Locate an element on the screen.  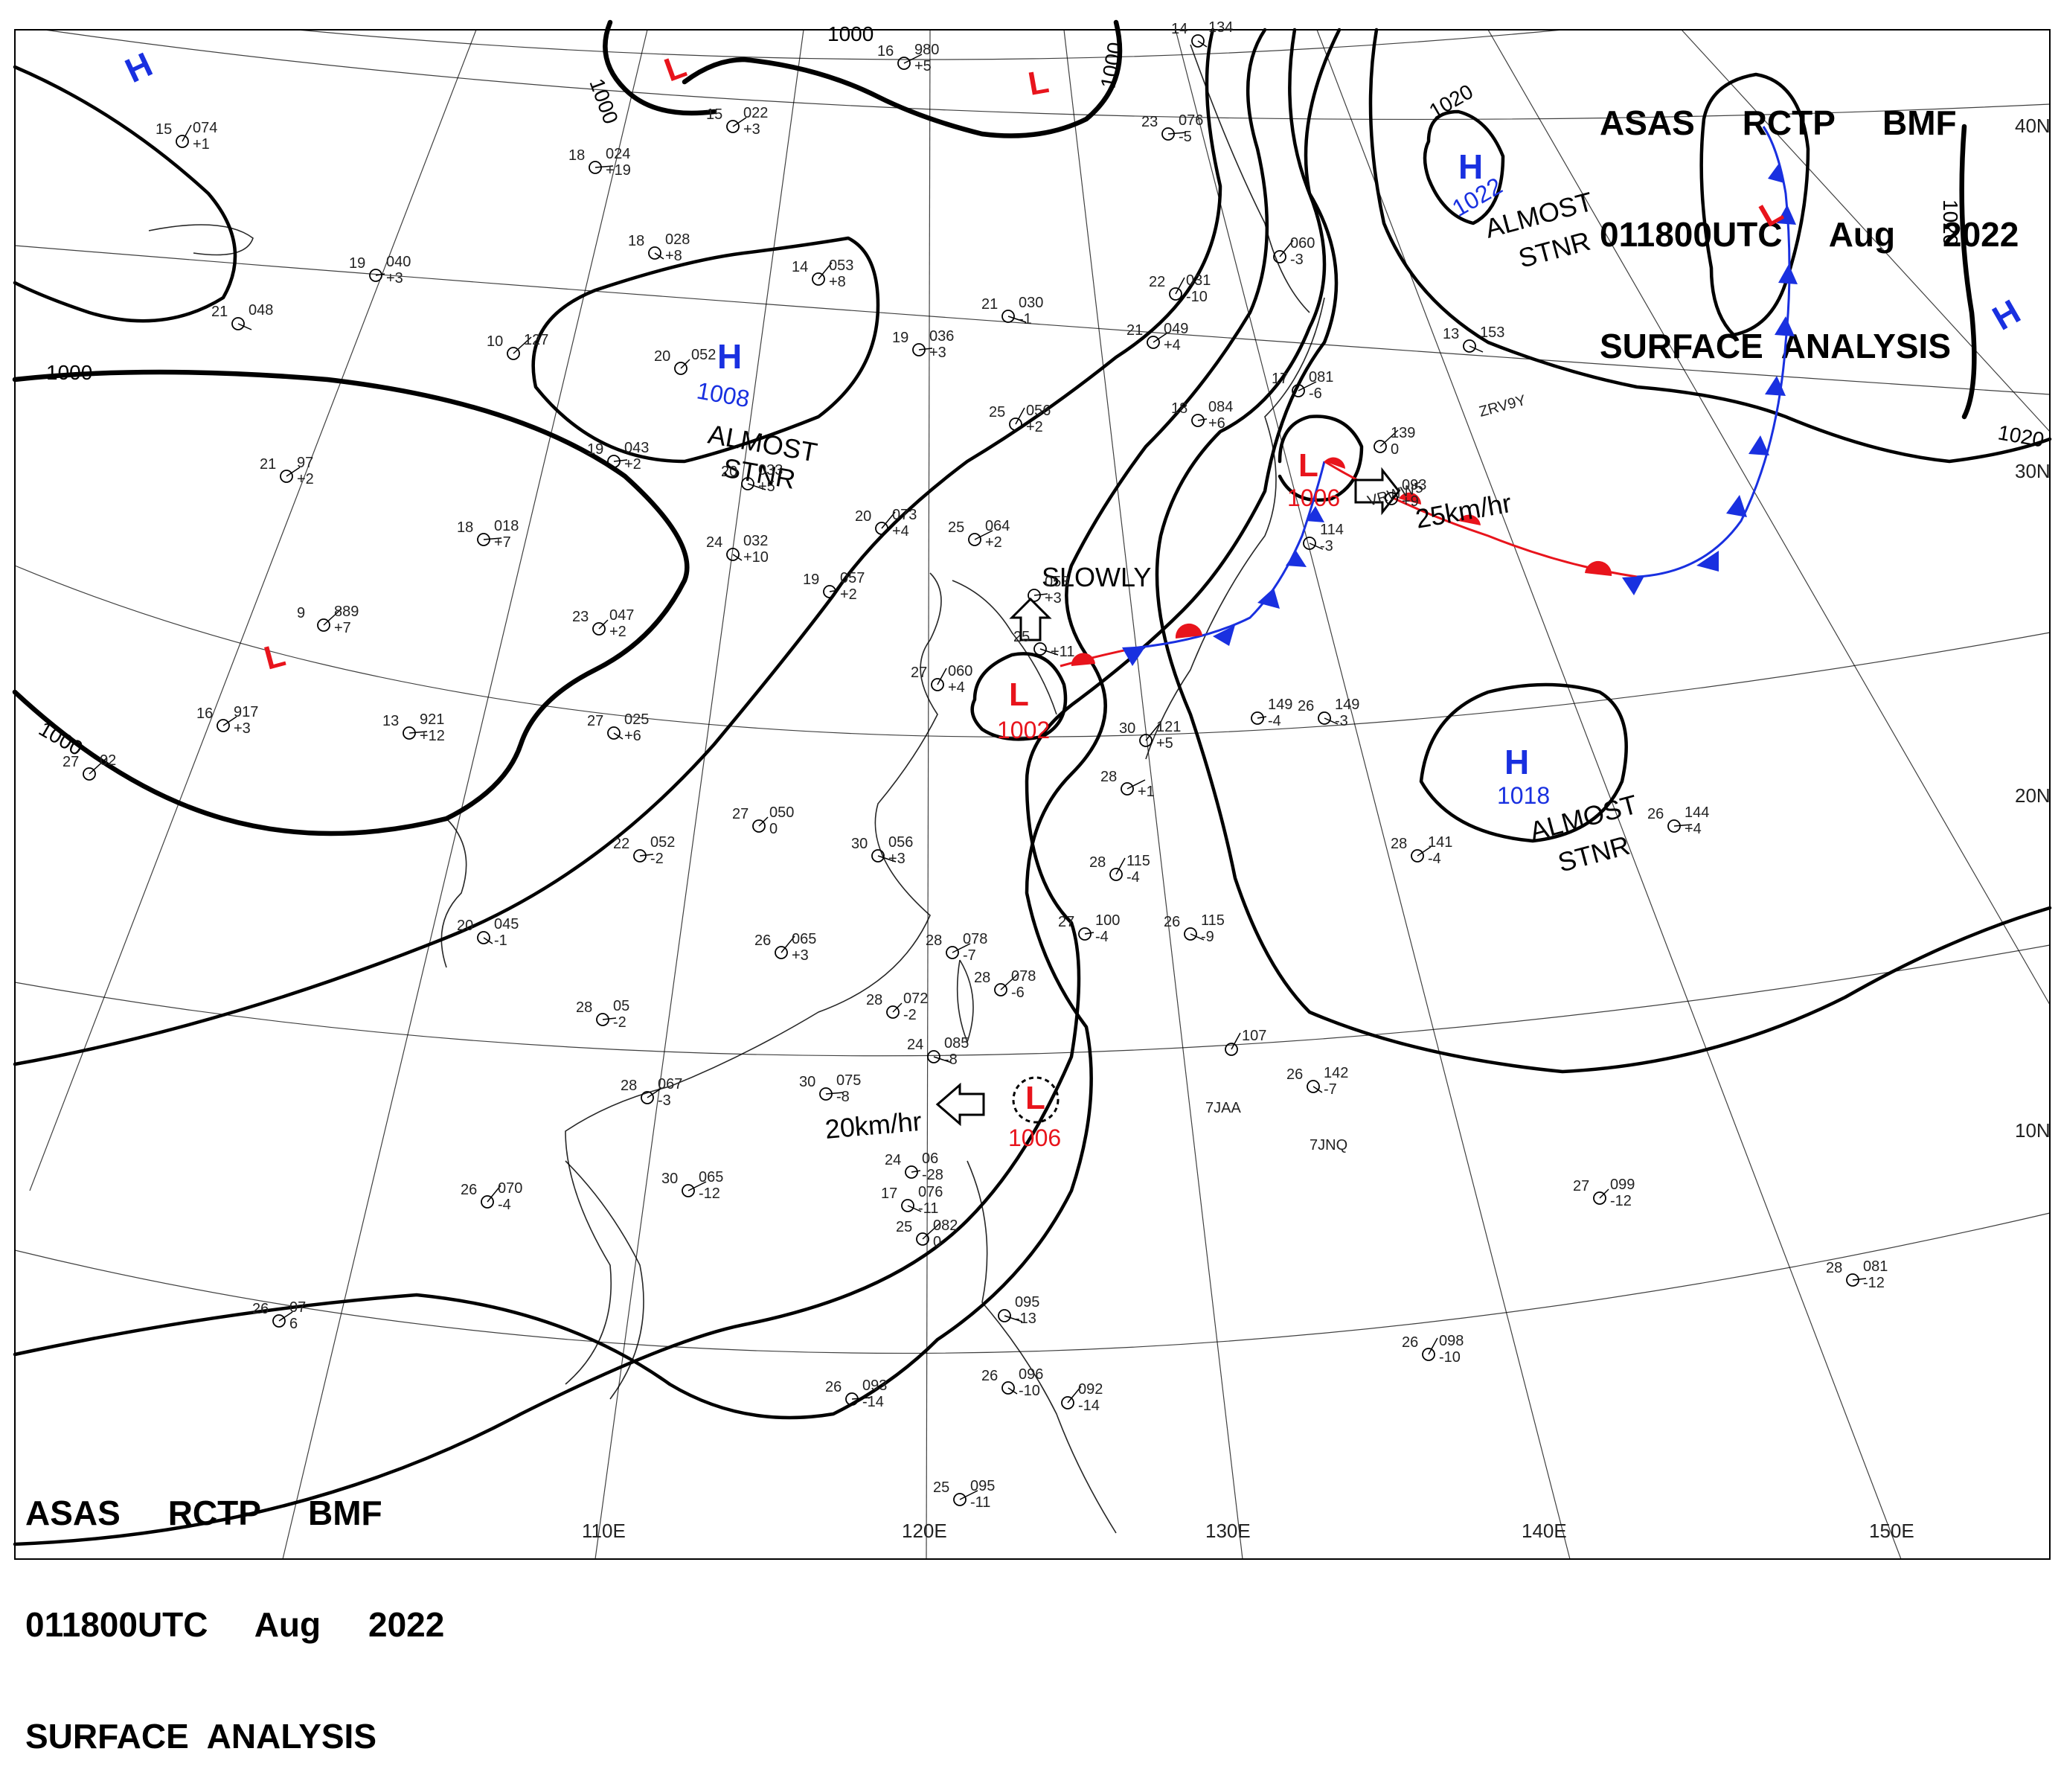
station-tendency: -11 is located at coordinates (928, 1208).